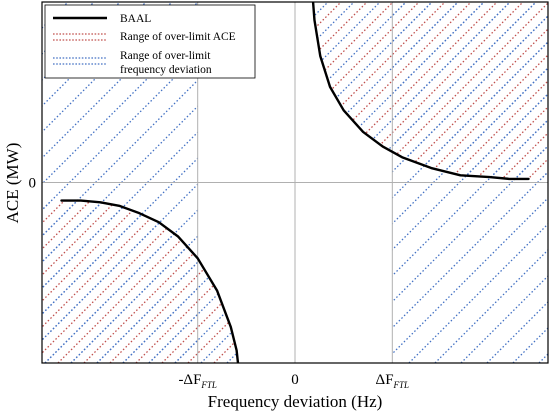 Image resolution: width=550 pixels, height=414 pixels. I want to click on x-tick-label-2: ΔFFTL, so click(393, 381).